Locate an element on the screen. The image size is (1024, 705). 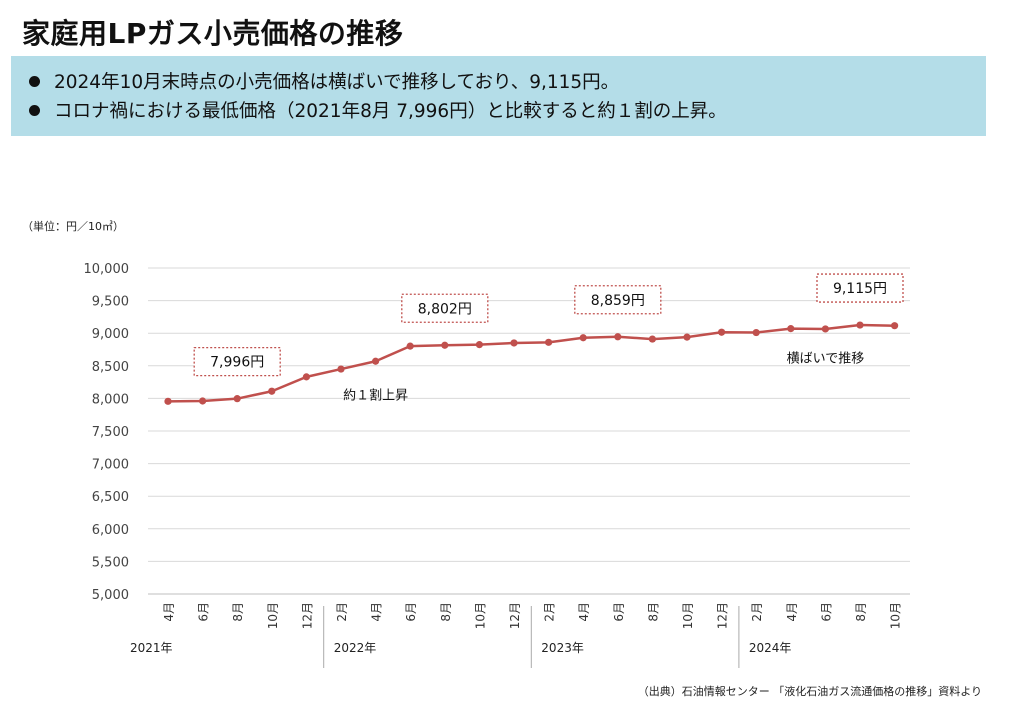
y-tick-label: 10,000 is located at coordinates (107, 269).